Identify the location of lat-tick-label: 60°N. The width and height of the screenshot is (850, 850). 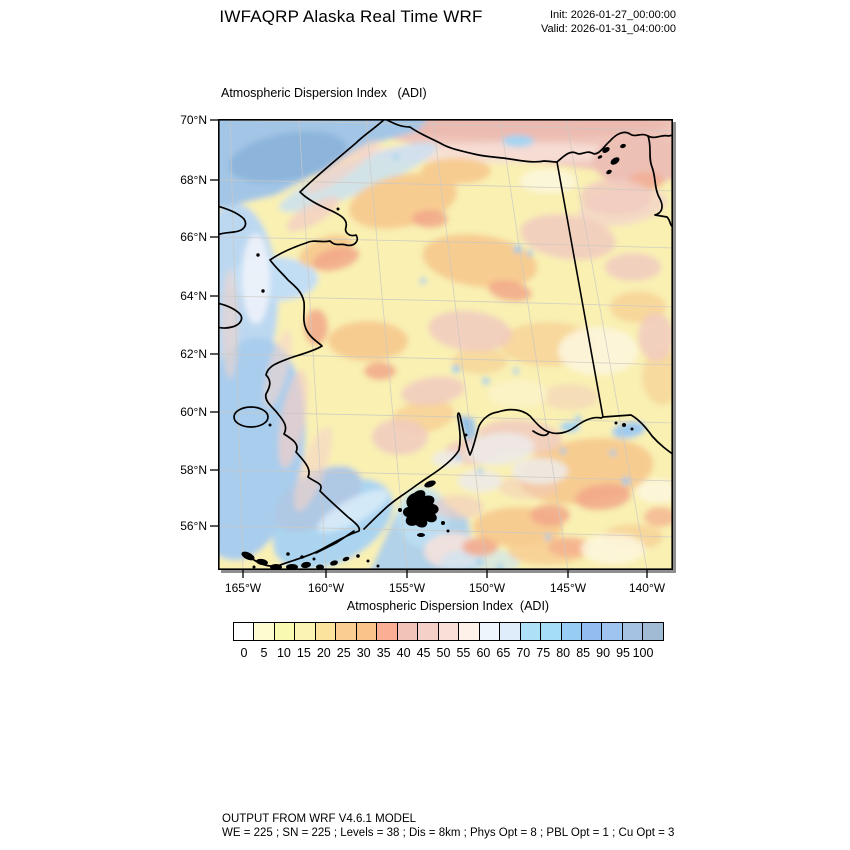
(193, 412).